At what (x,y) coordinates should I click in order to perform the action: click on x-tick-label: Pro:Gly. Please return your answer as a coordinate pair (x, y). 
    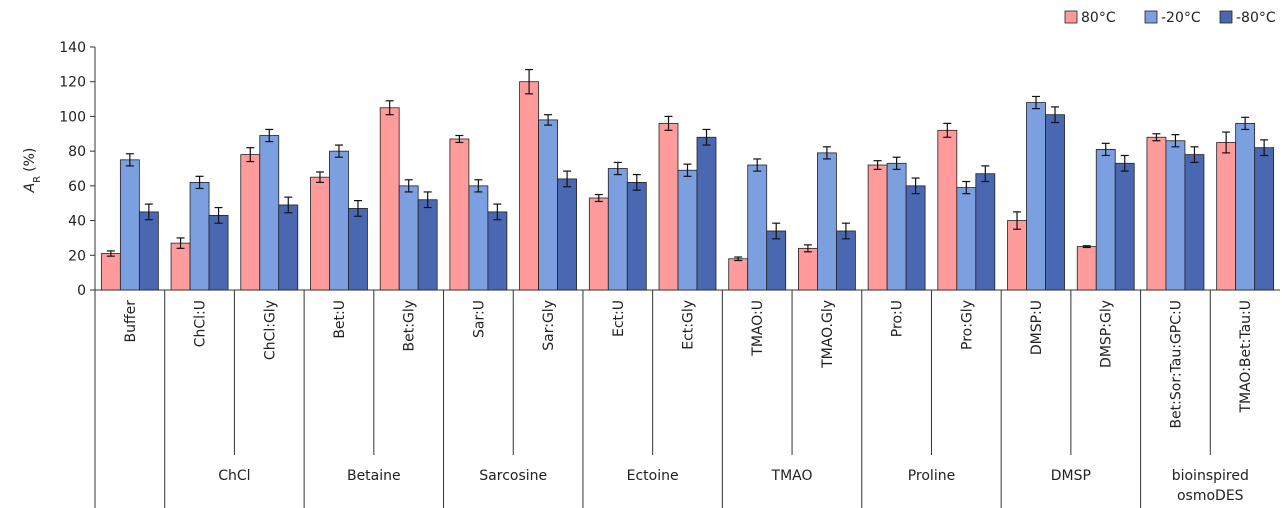
    Looking at the image, I should click on (967, 325).